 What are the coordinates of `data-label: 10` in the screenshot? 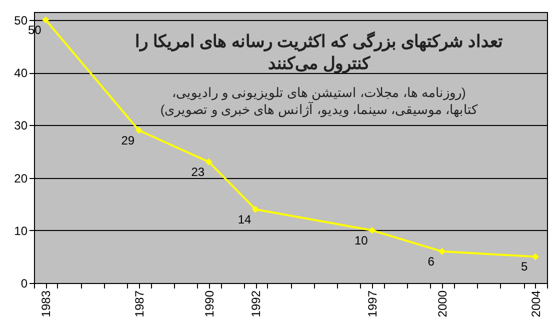 It's located at (361, 240).